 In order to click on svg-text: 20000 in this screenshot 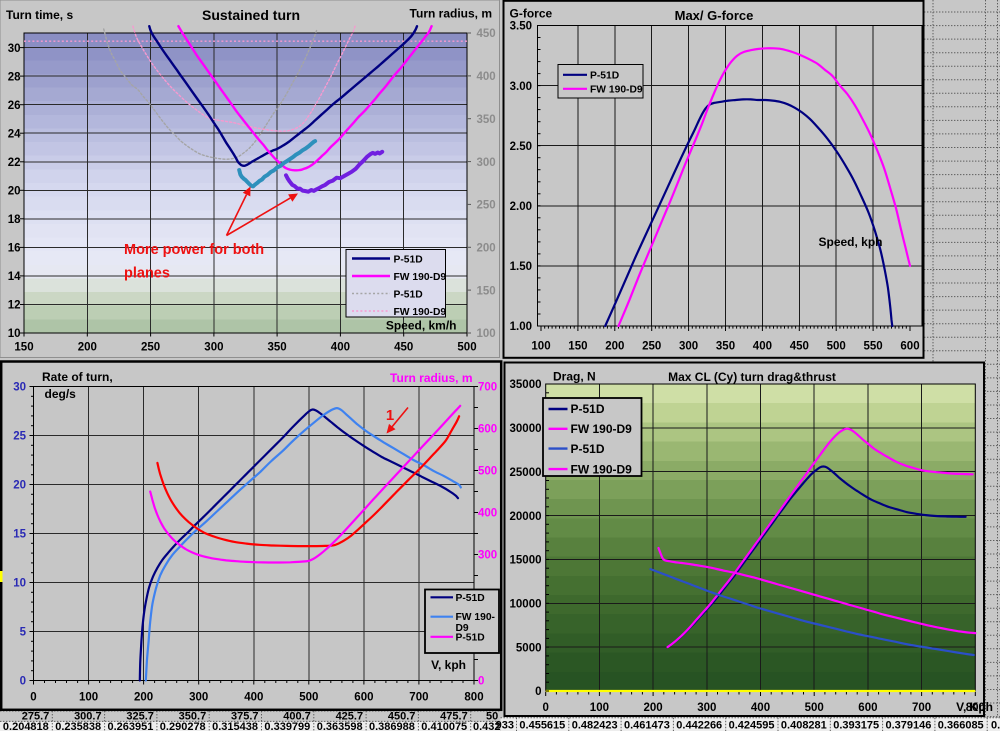, I will do `click(526, 517)`.